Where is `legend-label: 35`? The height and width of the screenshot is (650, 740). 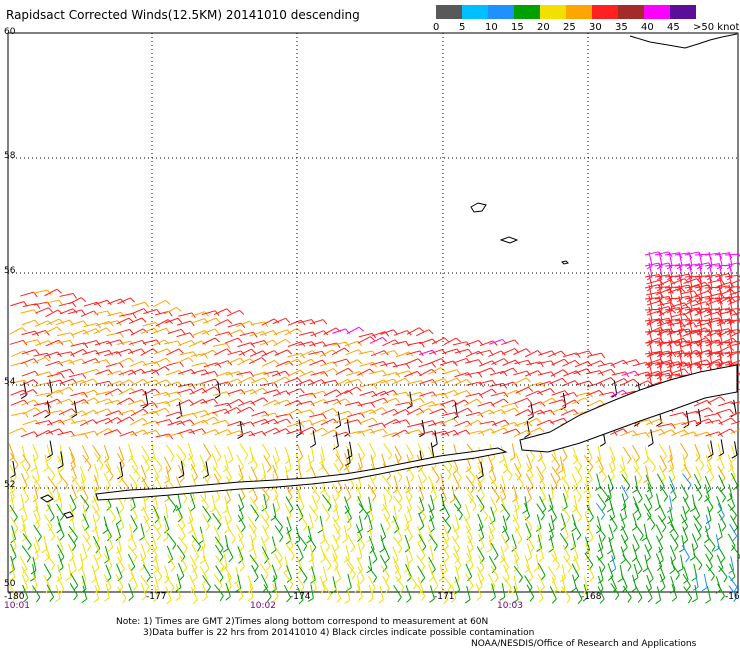 legend-label: 35 is located at coordinates (621, 27).